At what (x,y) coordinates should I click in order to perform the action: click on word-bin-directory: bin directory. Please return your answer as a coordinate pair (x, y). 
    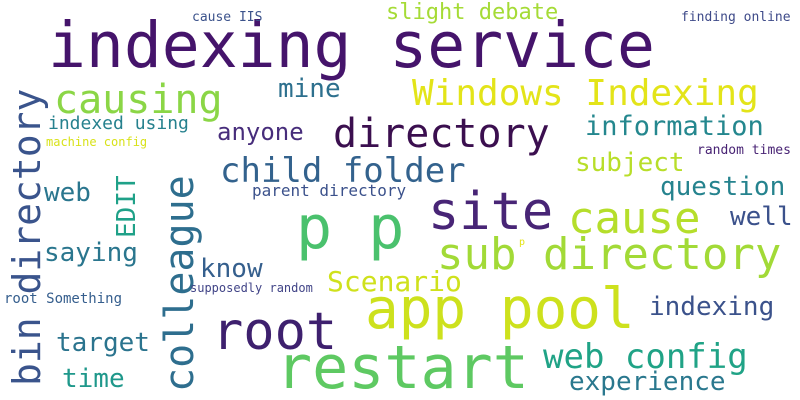
    Looking at the image, I should click on (27, 237).